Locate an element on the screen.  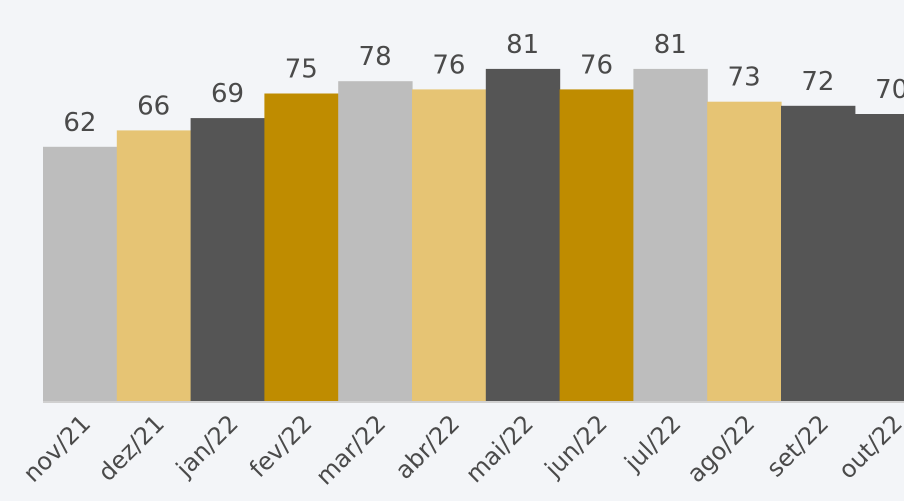
x-tick-label-dez/21: dez/21 is located at coordinates (131, 447).